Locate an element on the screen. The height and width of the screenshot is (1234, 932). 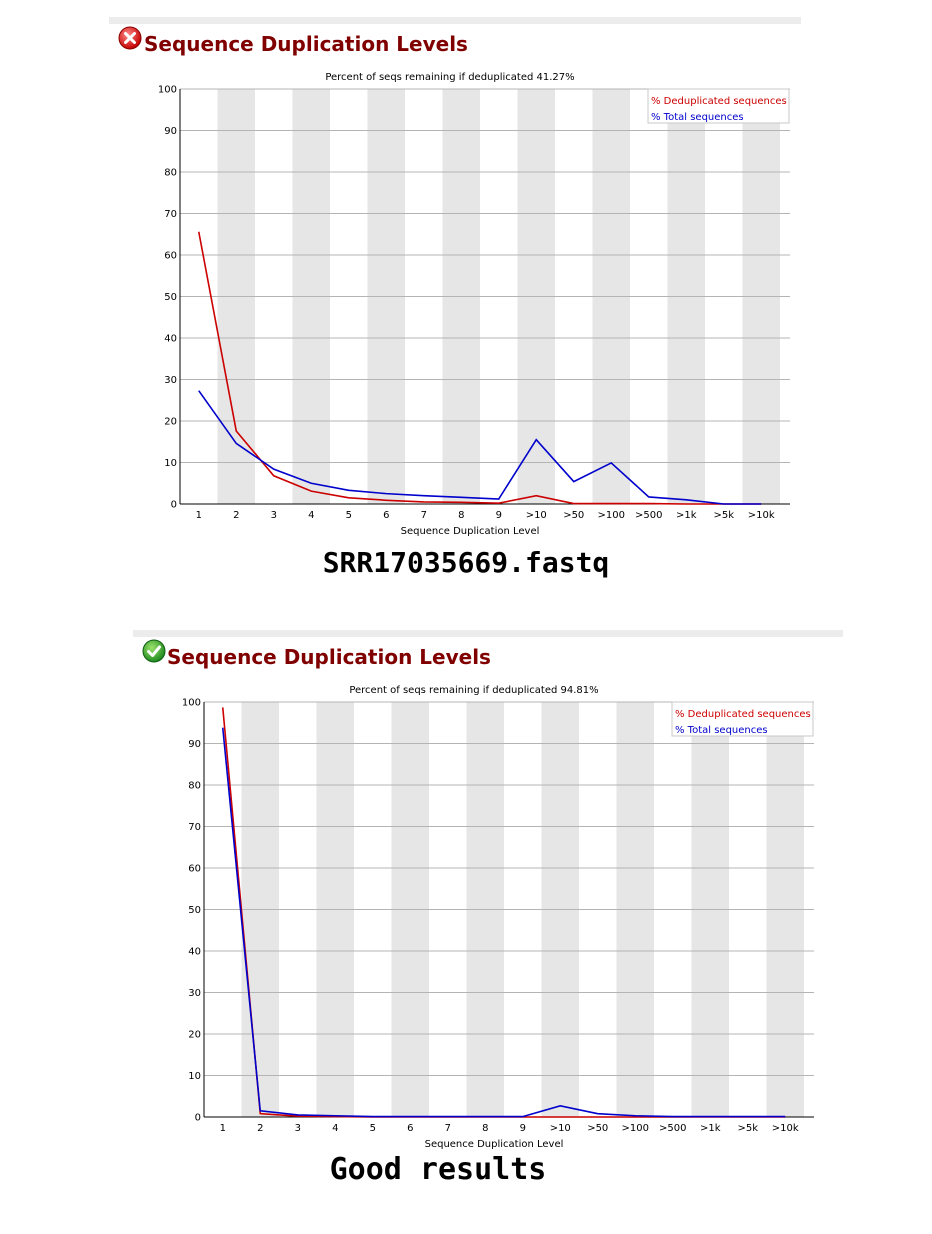
file-caption: SRR17035669.fastq is located at coordinates (466, 562).